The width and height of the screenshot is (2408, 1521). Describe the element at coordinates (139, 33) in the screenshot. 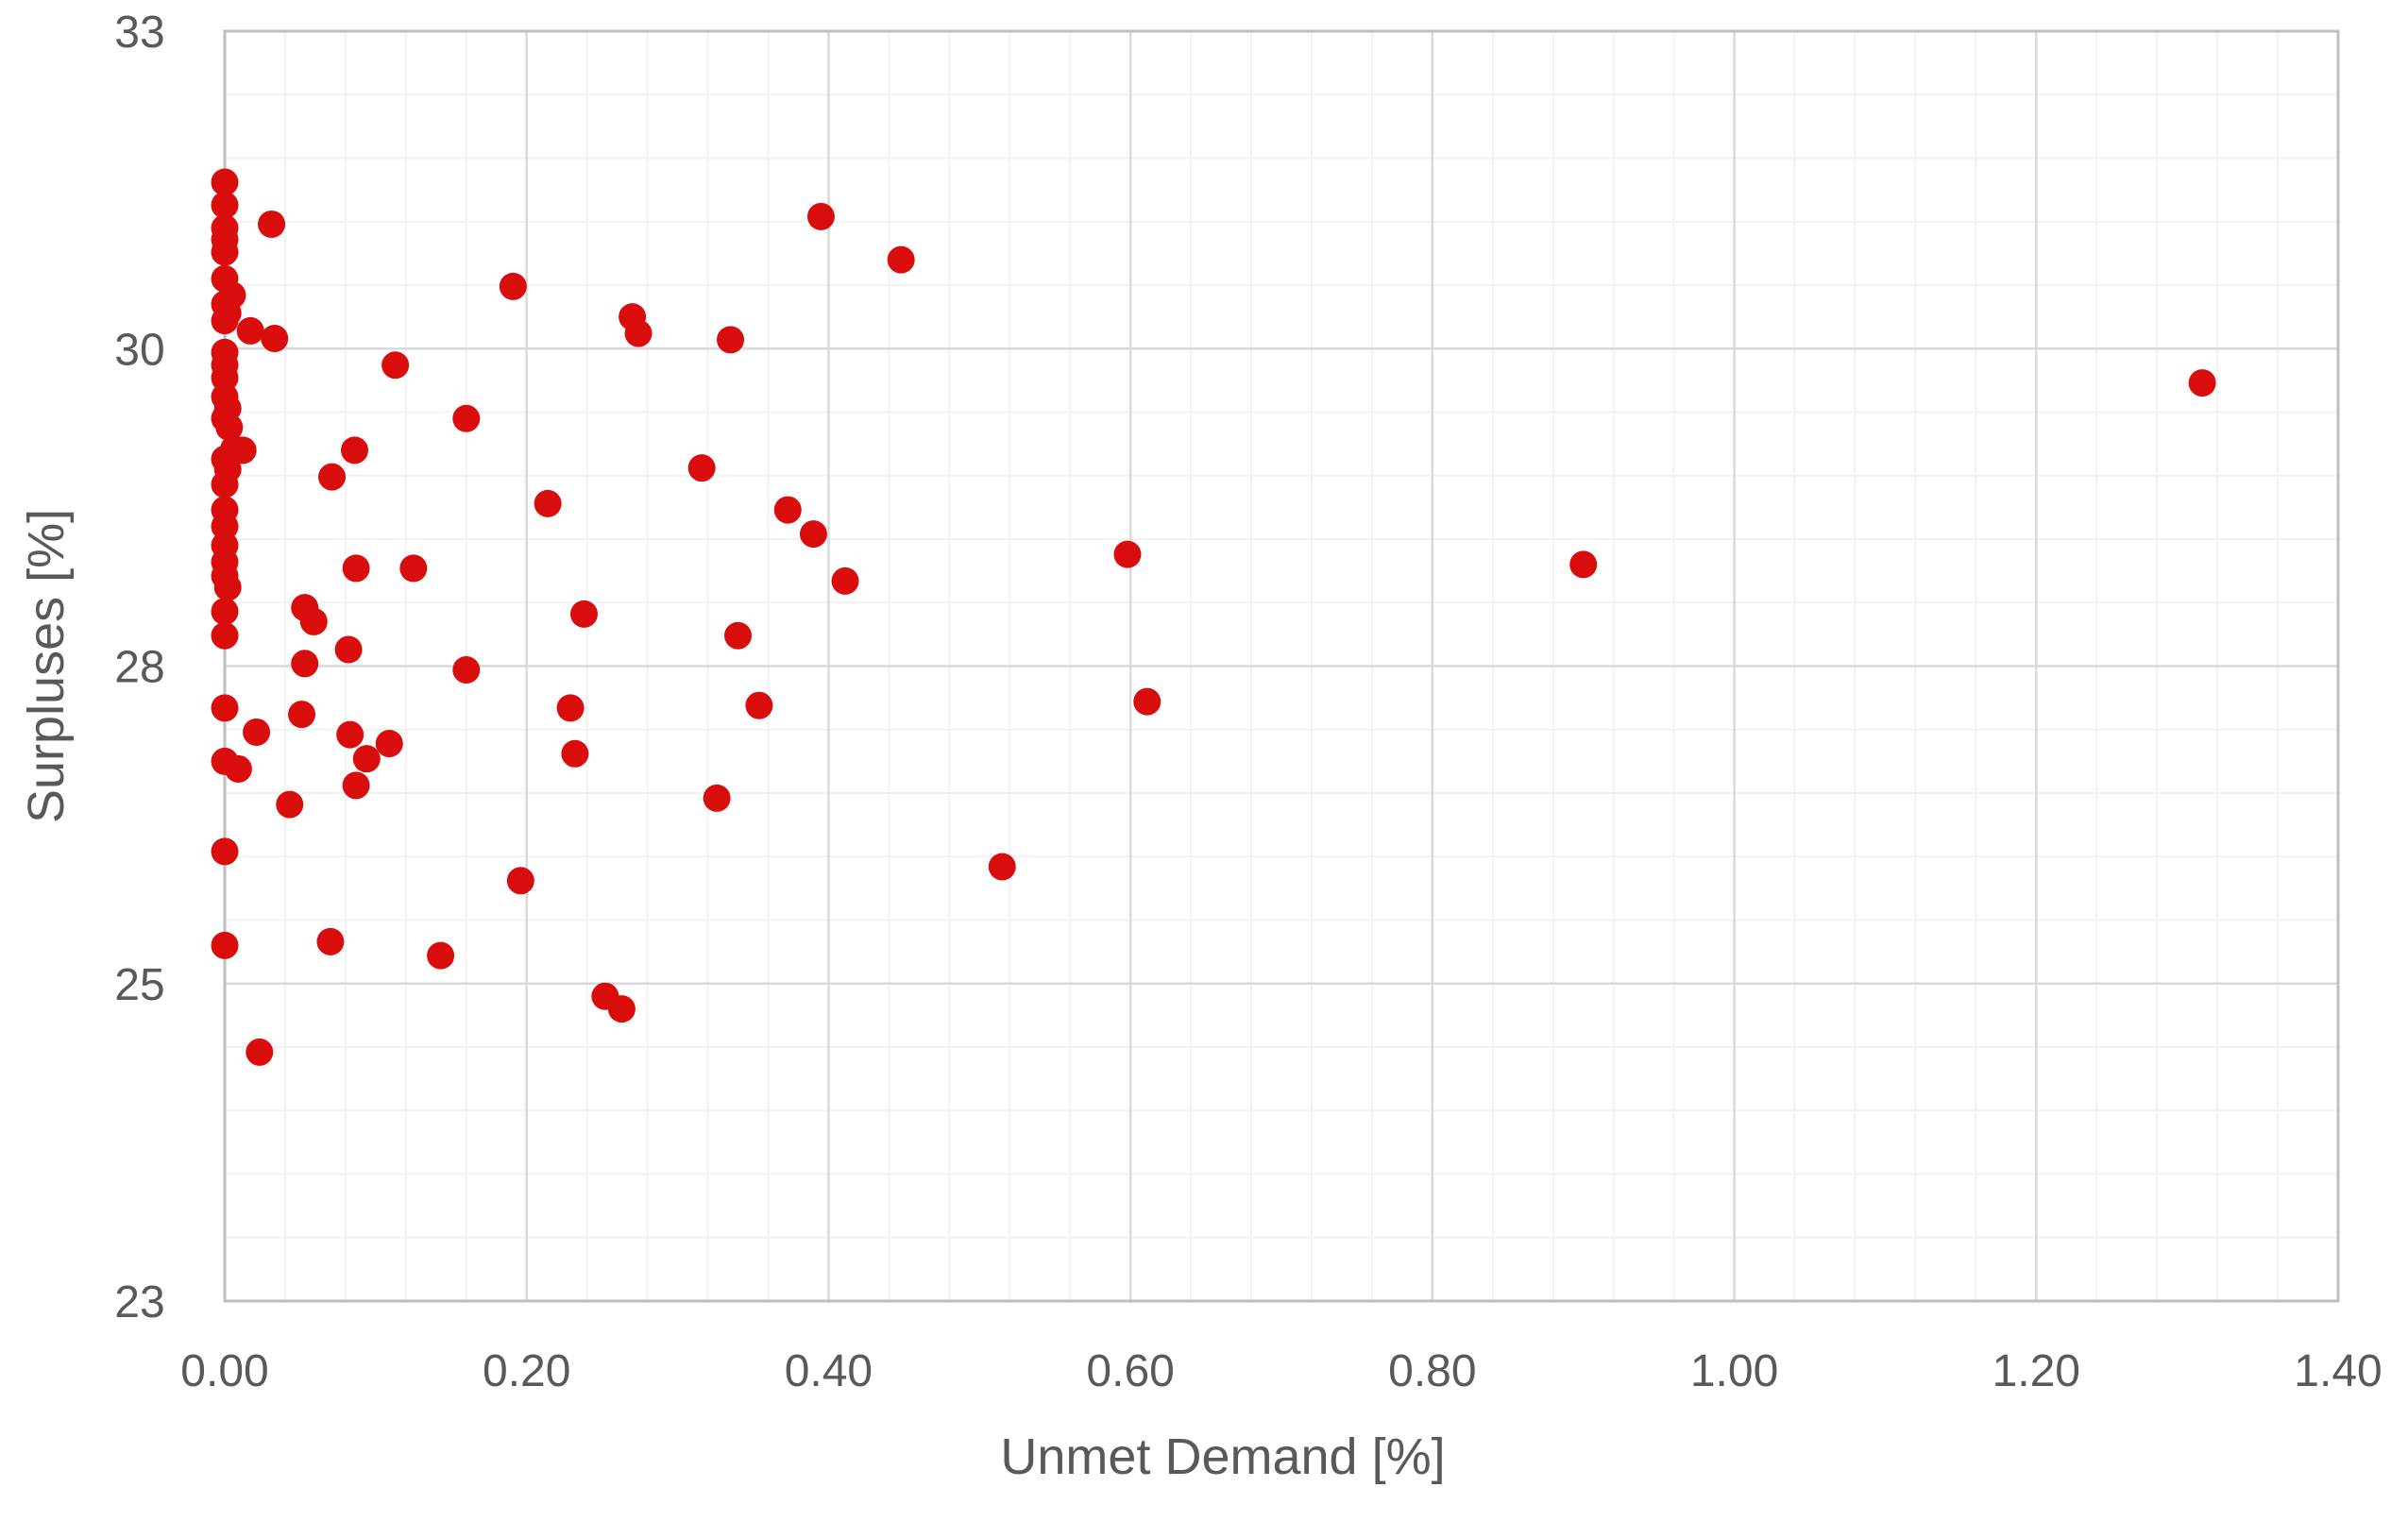

I see `y-tick-label: 33` at that location.